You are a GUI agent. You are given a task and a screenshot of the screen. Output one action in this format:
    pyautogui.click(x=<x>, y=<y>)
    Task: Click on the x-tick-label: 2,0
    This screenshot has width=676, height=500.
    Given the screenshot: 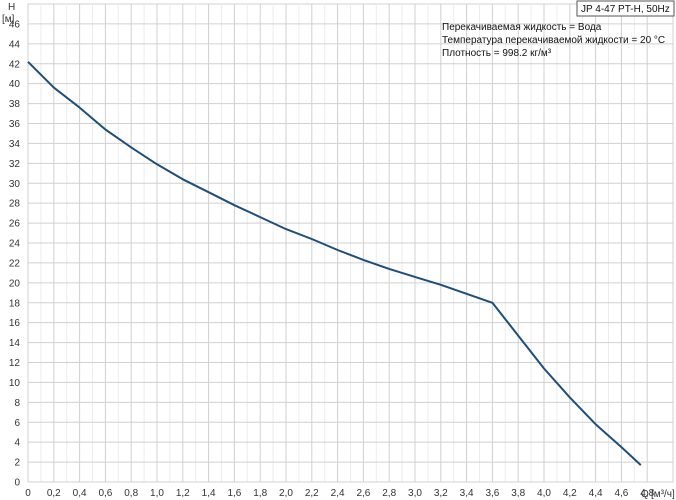 What is the action you would take?
    pyautogui.click(x=286, y=493)
    